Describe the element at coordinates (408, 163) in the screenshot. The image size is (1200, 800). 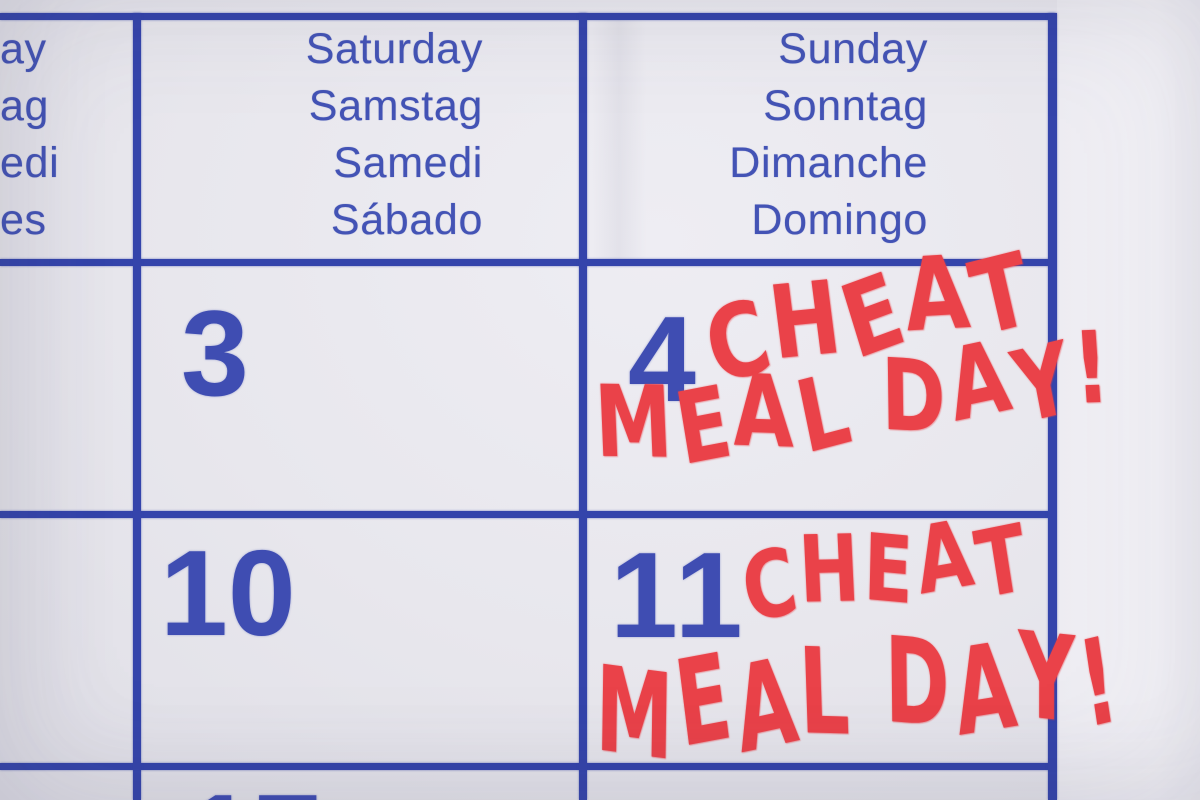
I see `day-name-french: Samedi` at that location.